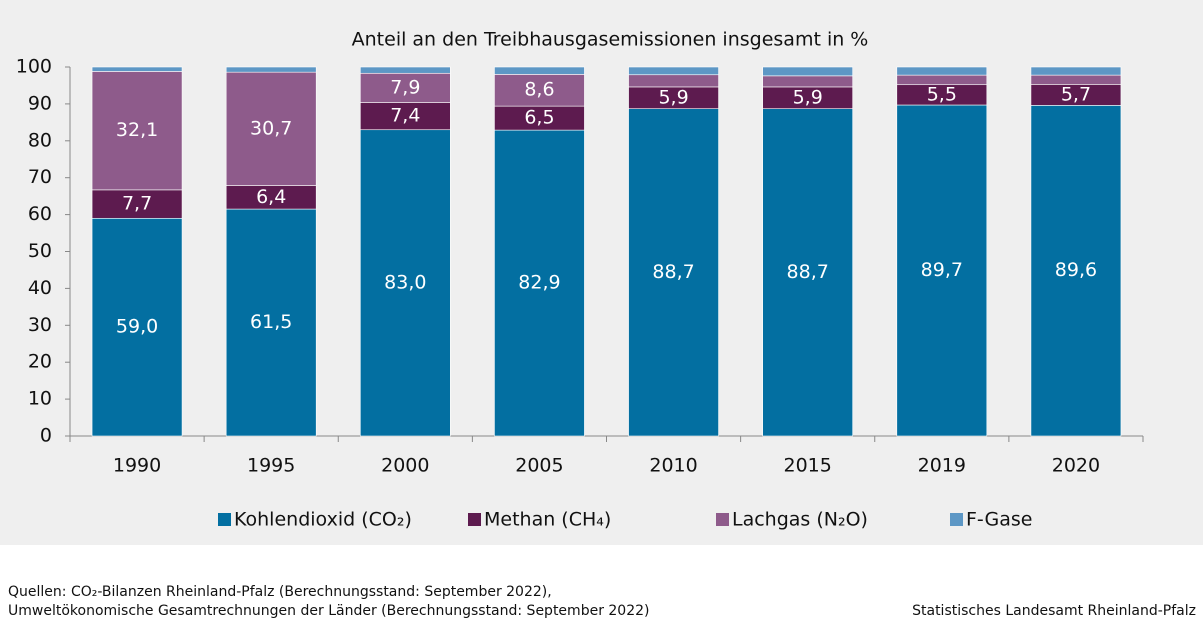 This screenshot has width=1203, height=623. Describe the element at coordinates (34, 67) in the screenshot. I see `y-tick-label: 100` at that location.